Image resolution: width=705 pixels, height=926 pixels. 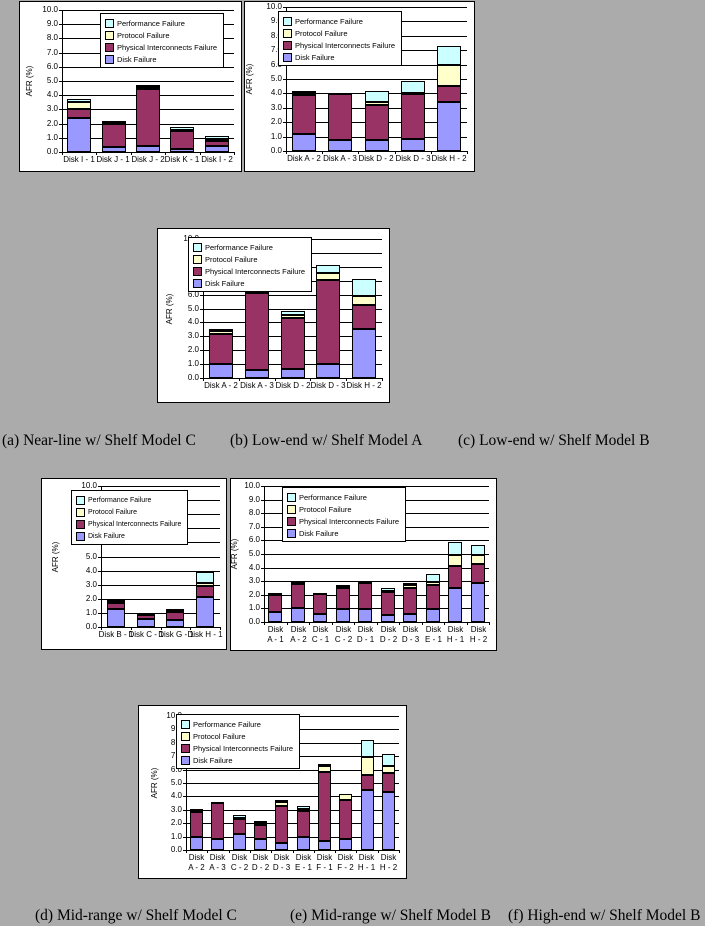 I want to click on y-tick-label: 1.0, so click(x=91, y=612).